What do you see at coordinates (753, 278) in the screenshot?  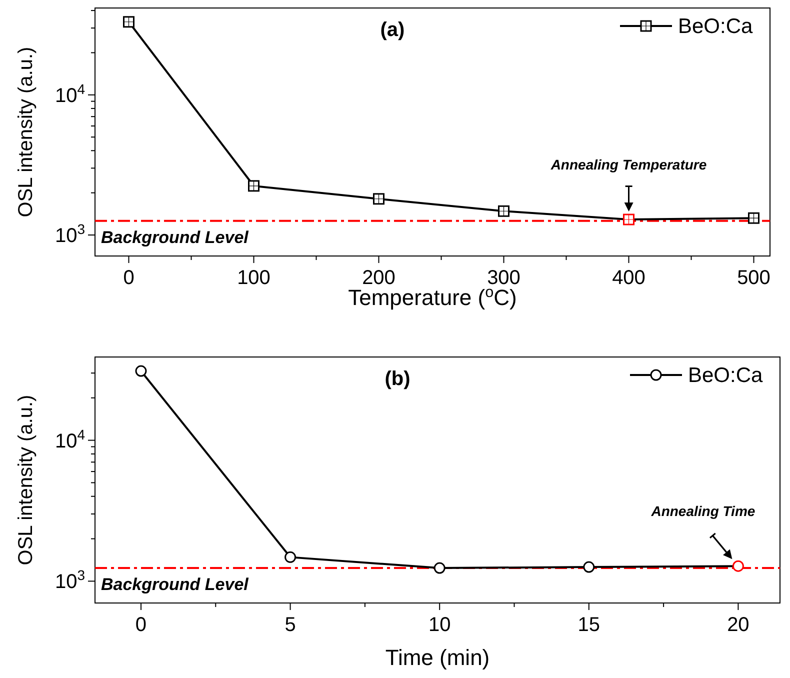 I see `x-tick-label: 500` at bounding box center [753, 278].